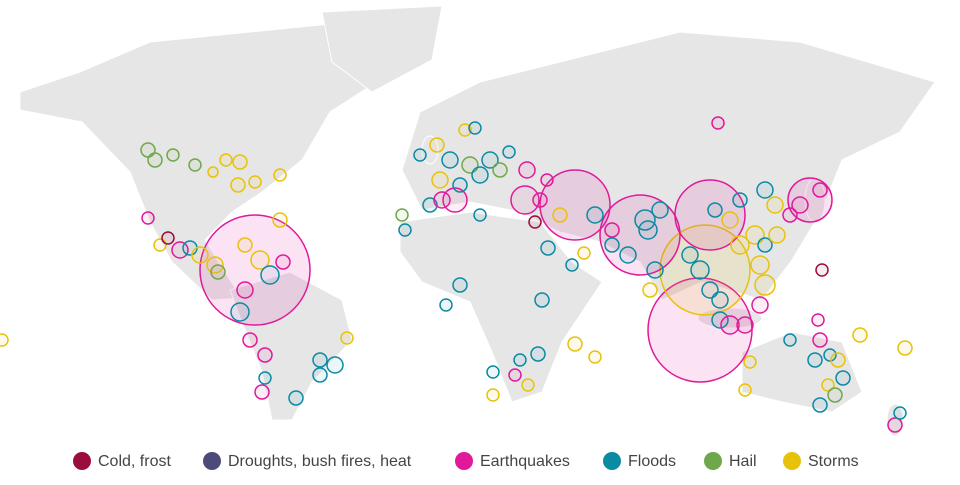 Image resolution: width=960 pixels, height=485 pixels. I want to click on australia, so click(802, 372).